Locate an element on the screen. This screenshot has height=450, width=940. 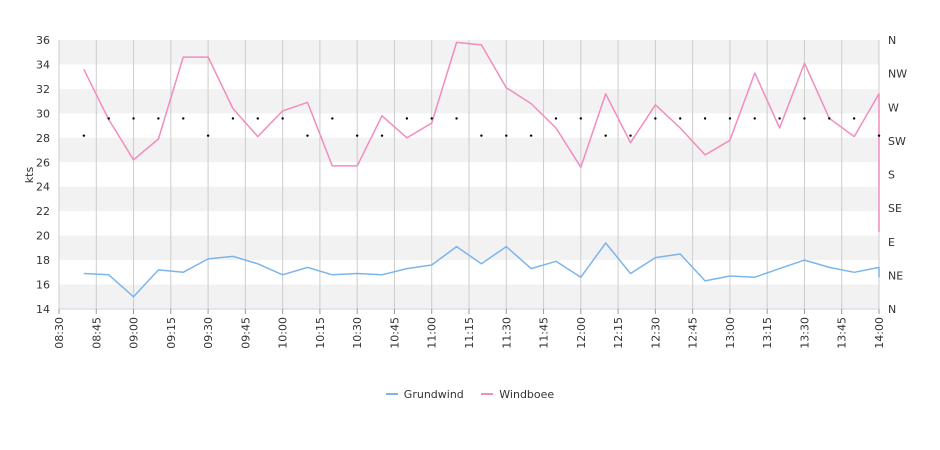
direction-tick-label: S is located at coordinates (891, 175).